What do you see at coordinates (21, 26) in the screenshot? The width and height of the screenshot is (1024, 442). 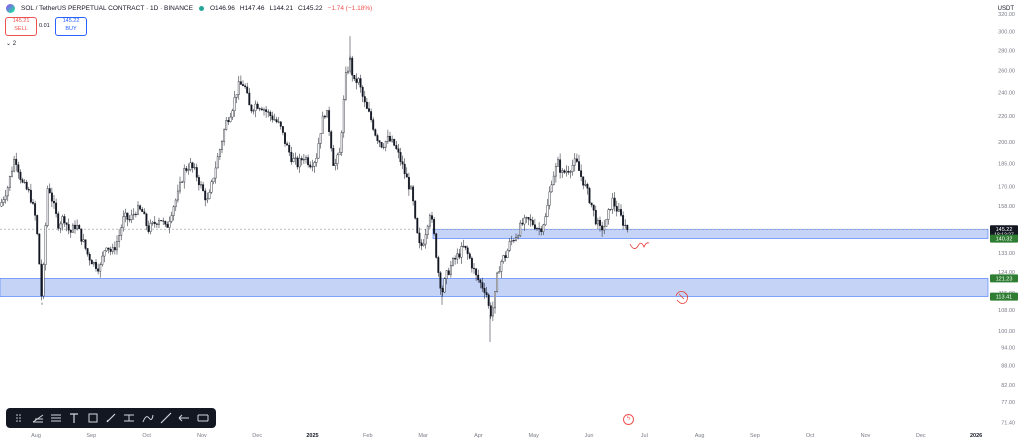 I see `sell-button: 145.21 SELL` at bounding box center [21, 26].